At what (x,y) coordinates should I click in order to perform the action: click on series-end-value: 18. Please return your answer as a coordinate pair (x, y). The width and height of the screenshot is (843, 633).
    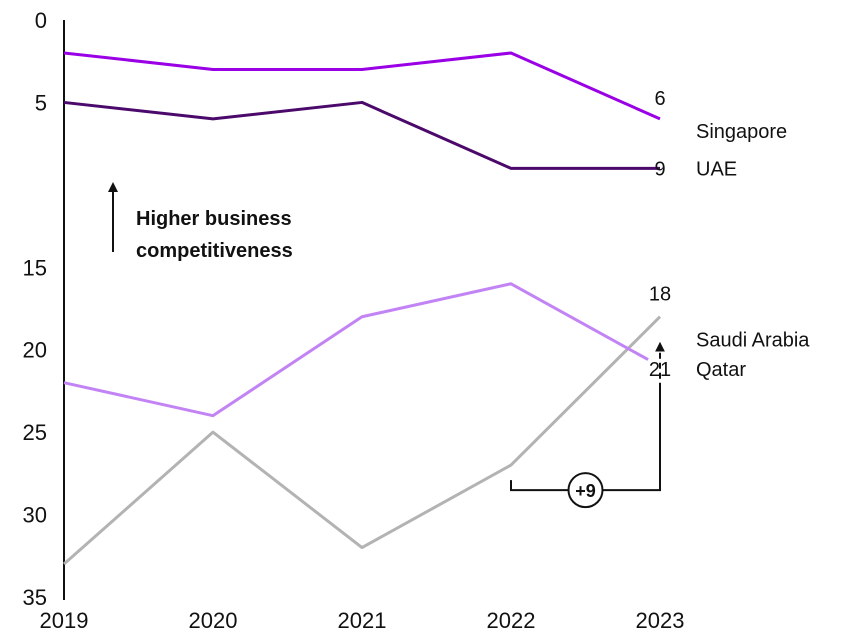
    Looking at the image, I should click on (660, 295).